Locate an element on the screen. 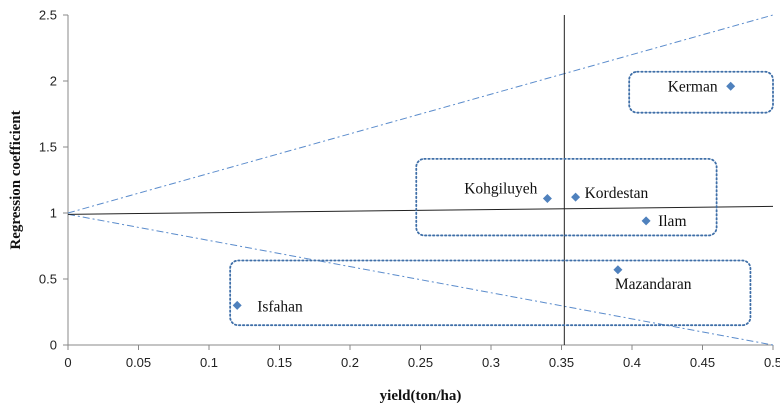 The image size is (780, 407). point-kordestan is located at coordinates (576, 197).